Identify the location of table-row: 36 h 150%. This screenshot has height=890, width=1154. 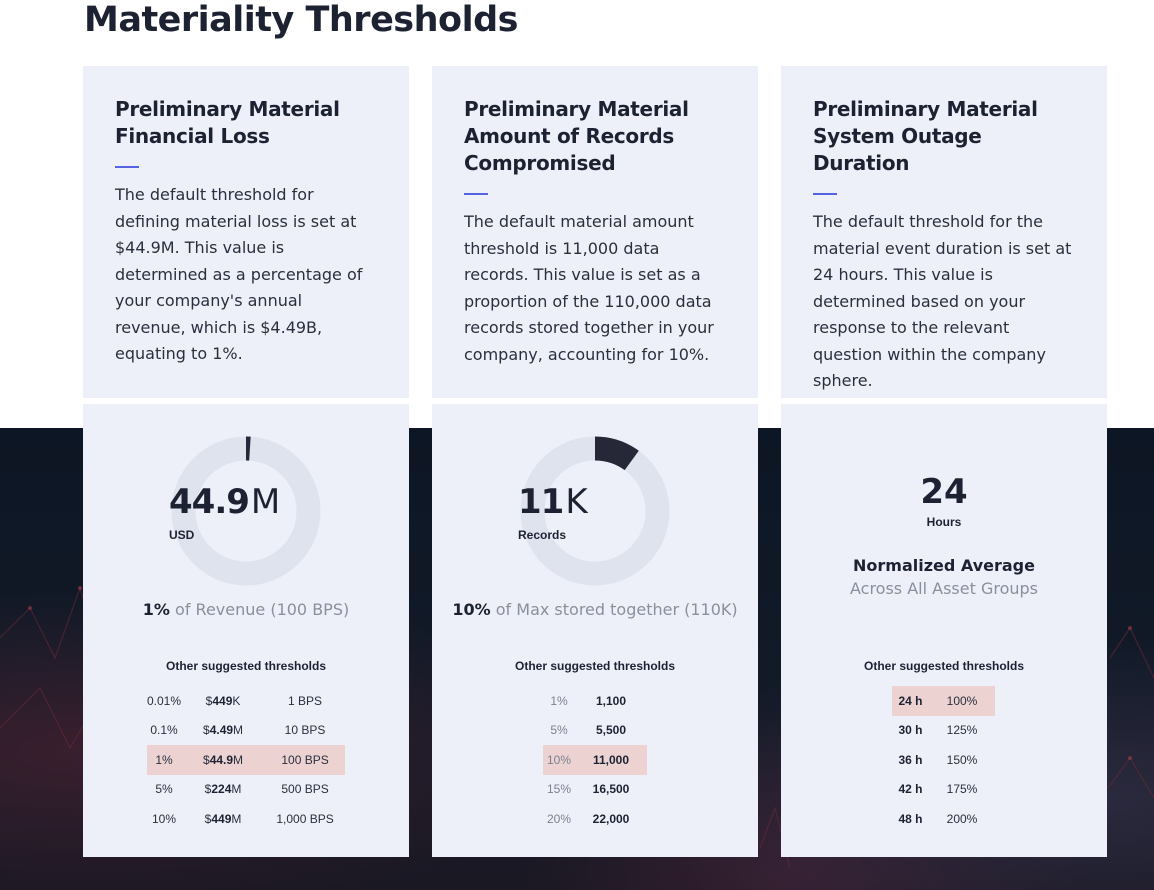
(938, 759).